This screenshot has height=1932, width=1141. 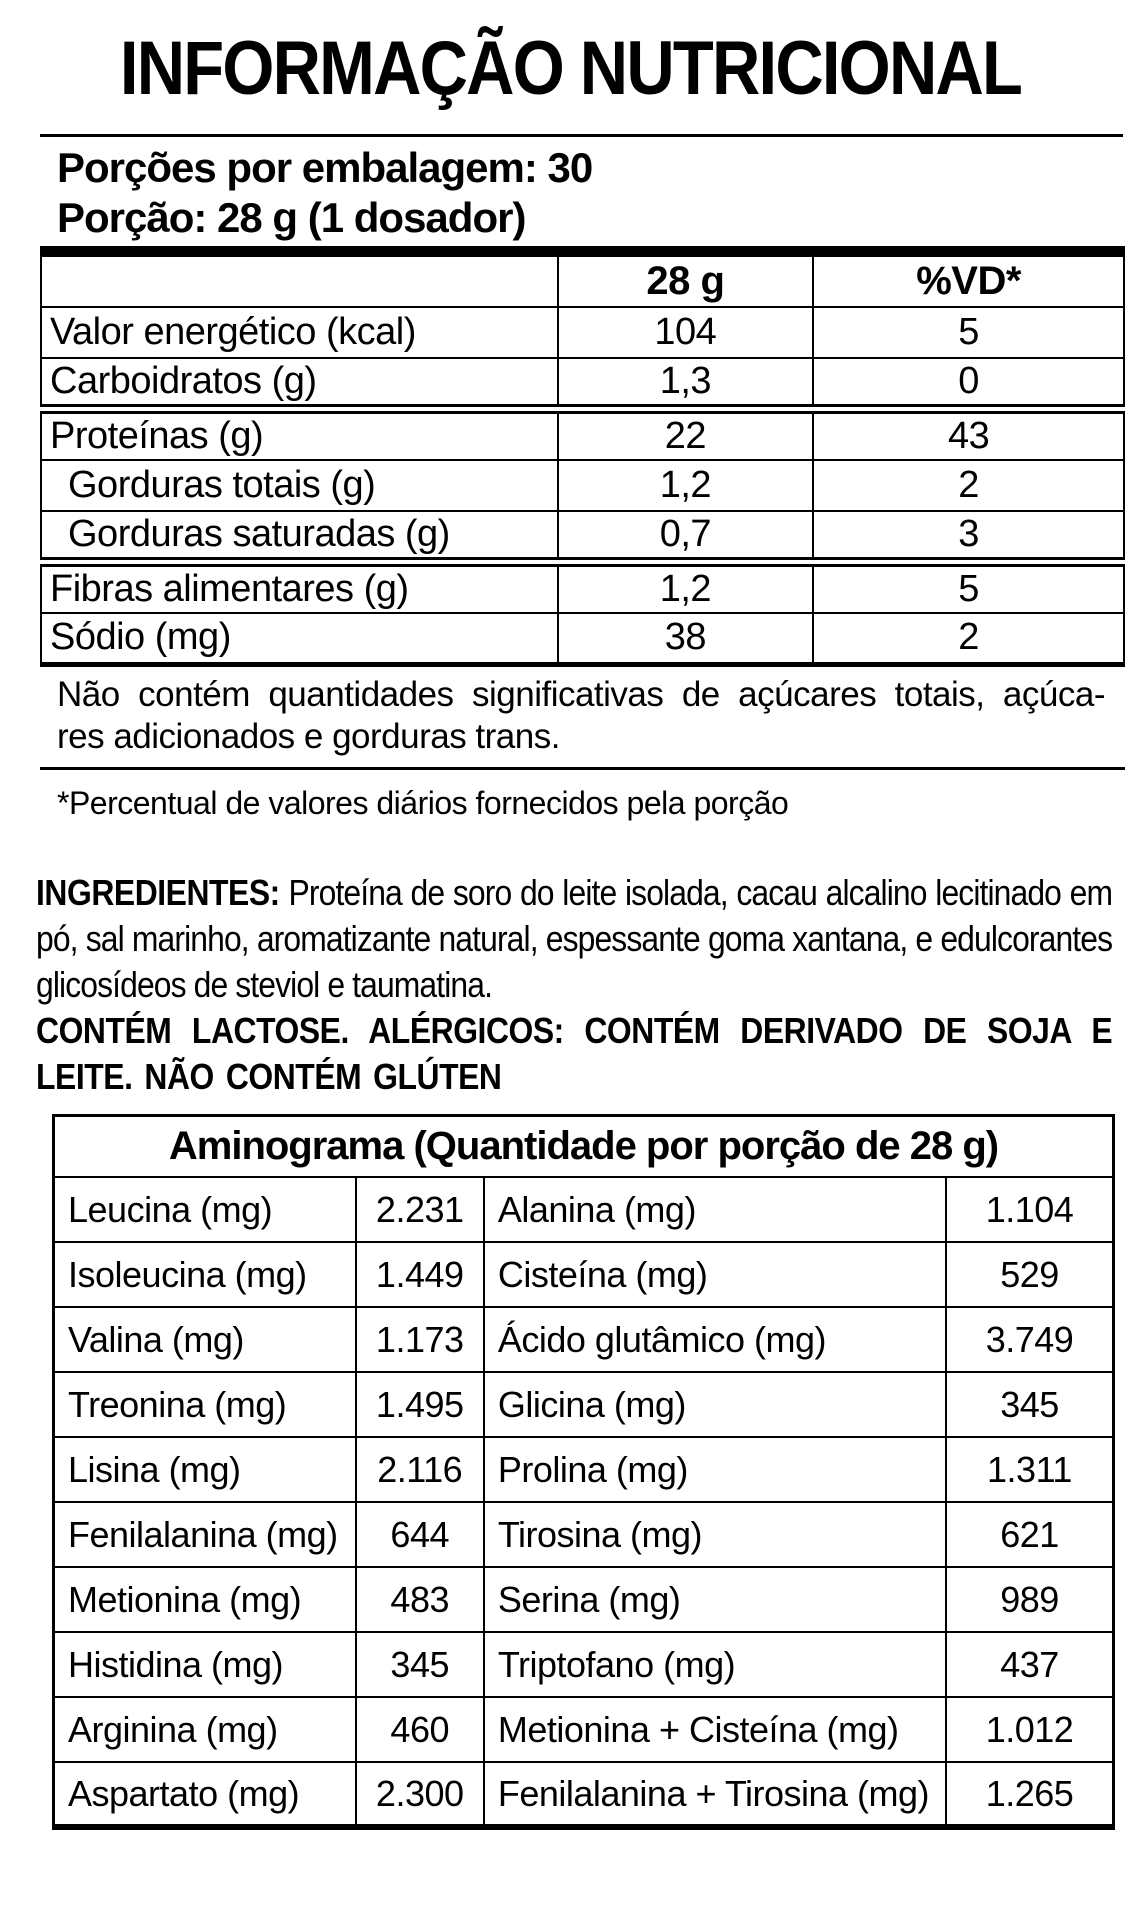 What do you see at coordinates (419, 1534) in the screenshot?
I see `amino-acid-value: 644` at bounding box center [419, 1534].